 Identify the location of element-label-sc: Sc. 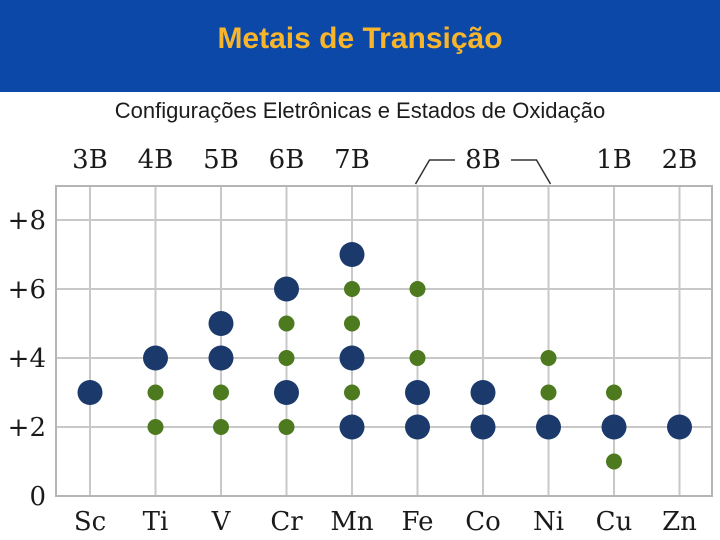
(90, 522).